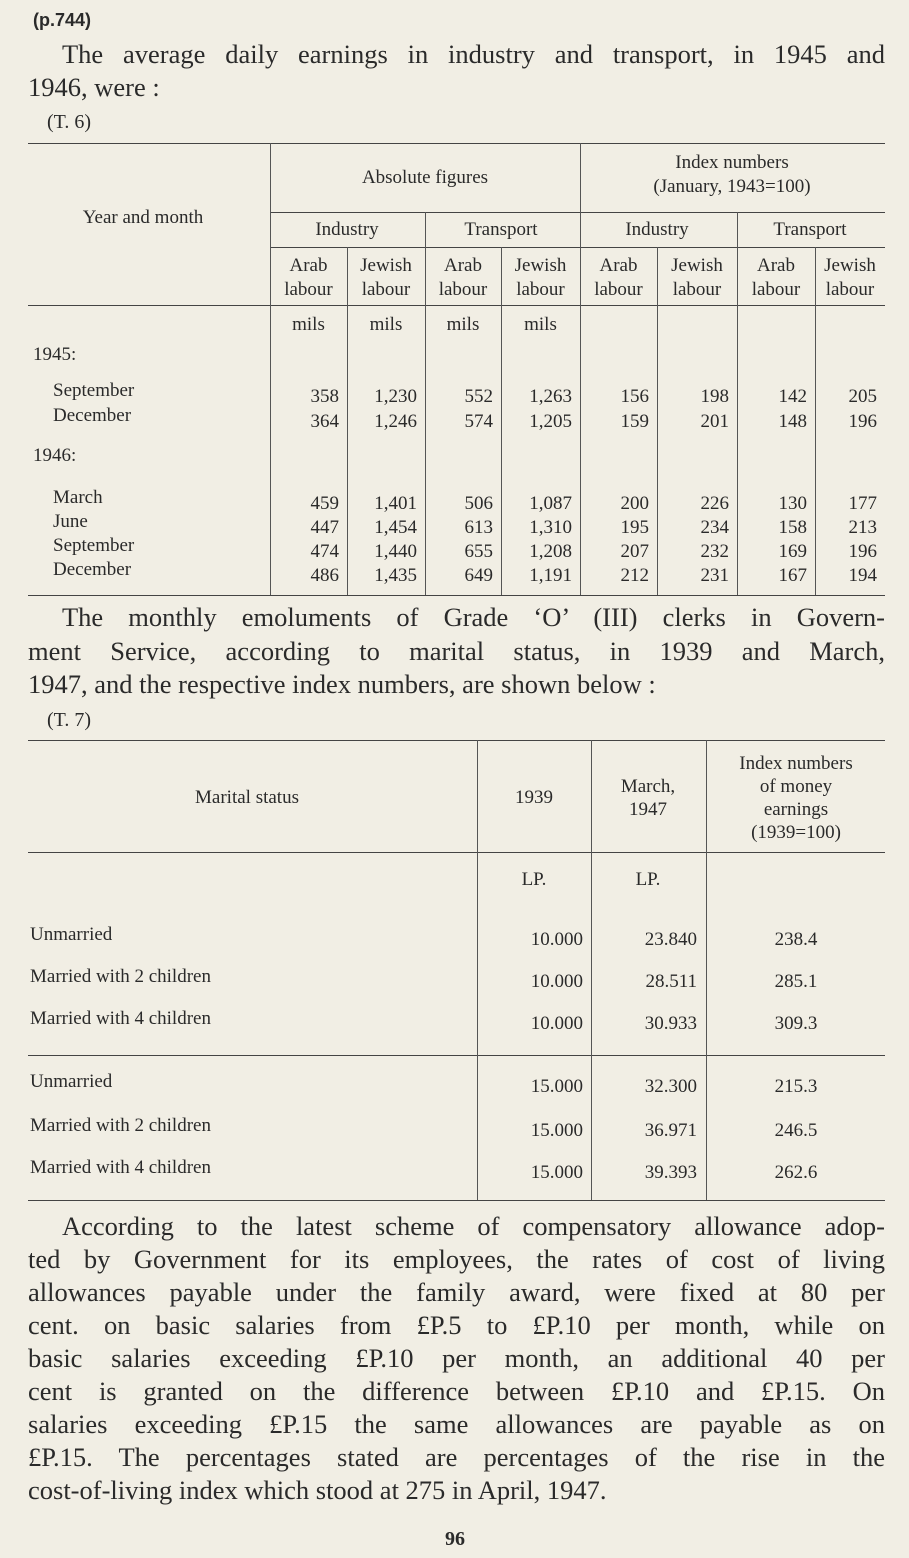  What do you see at coordinates (550, 575) in the screenshot?
I see `table-cell: 1,191` at bounding box center [550, 575].